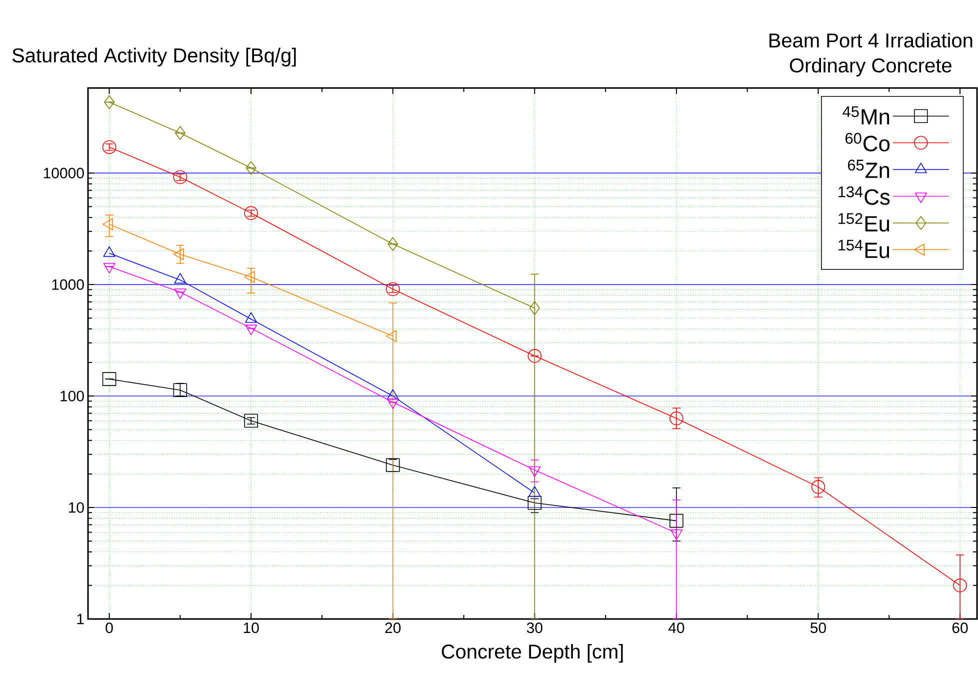  Describe the element at coordinates (871, 67) in the screenshot. I see `chart-subtitle: Ordinary Concrete` at that location.